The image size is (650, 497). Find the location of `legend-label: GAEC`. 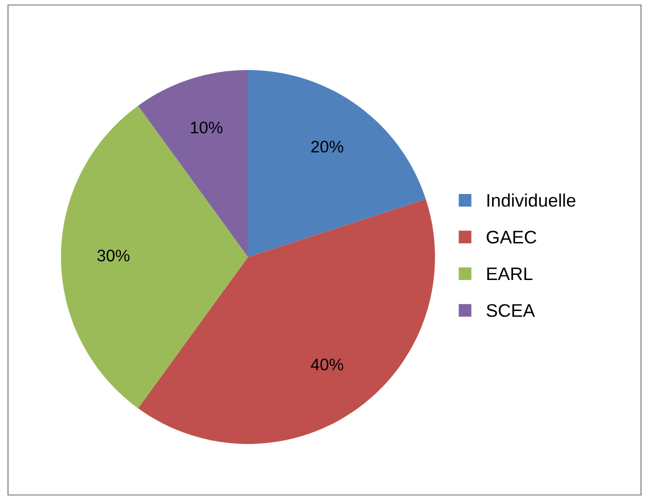

legend-label: GAEC is located at coordinates (511, 237).